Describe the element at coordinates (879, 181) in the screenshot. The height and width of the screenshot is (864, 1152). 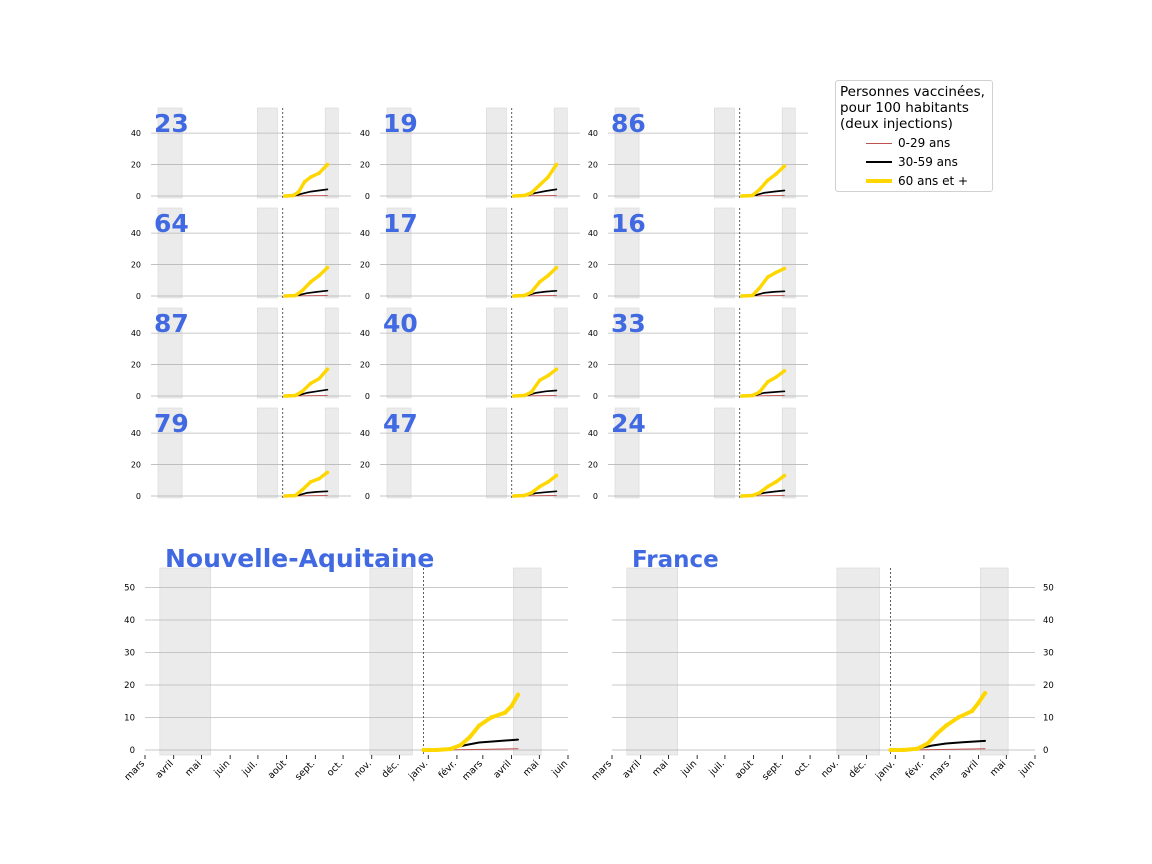
I see `legend-swatch-60-plus` at that location.